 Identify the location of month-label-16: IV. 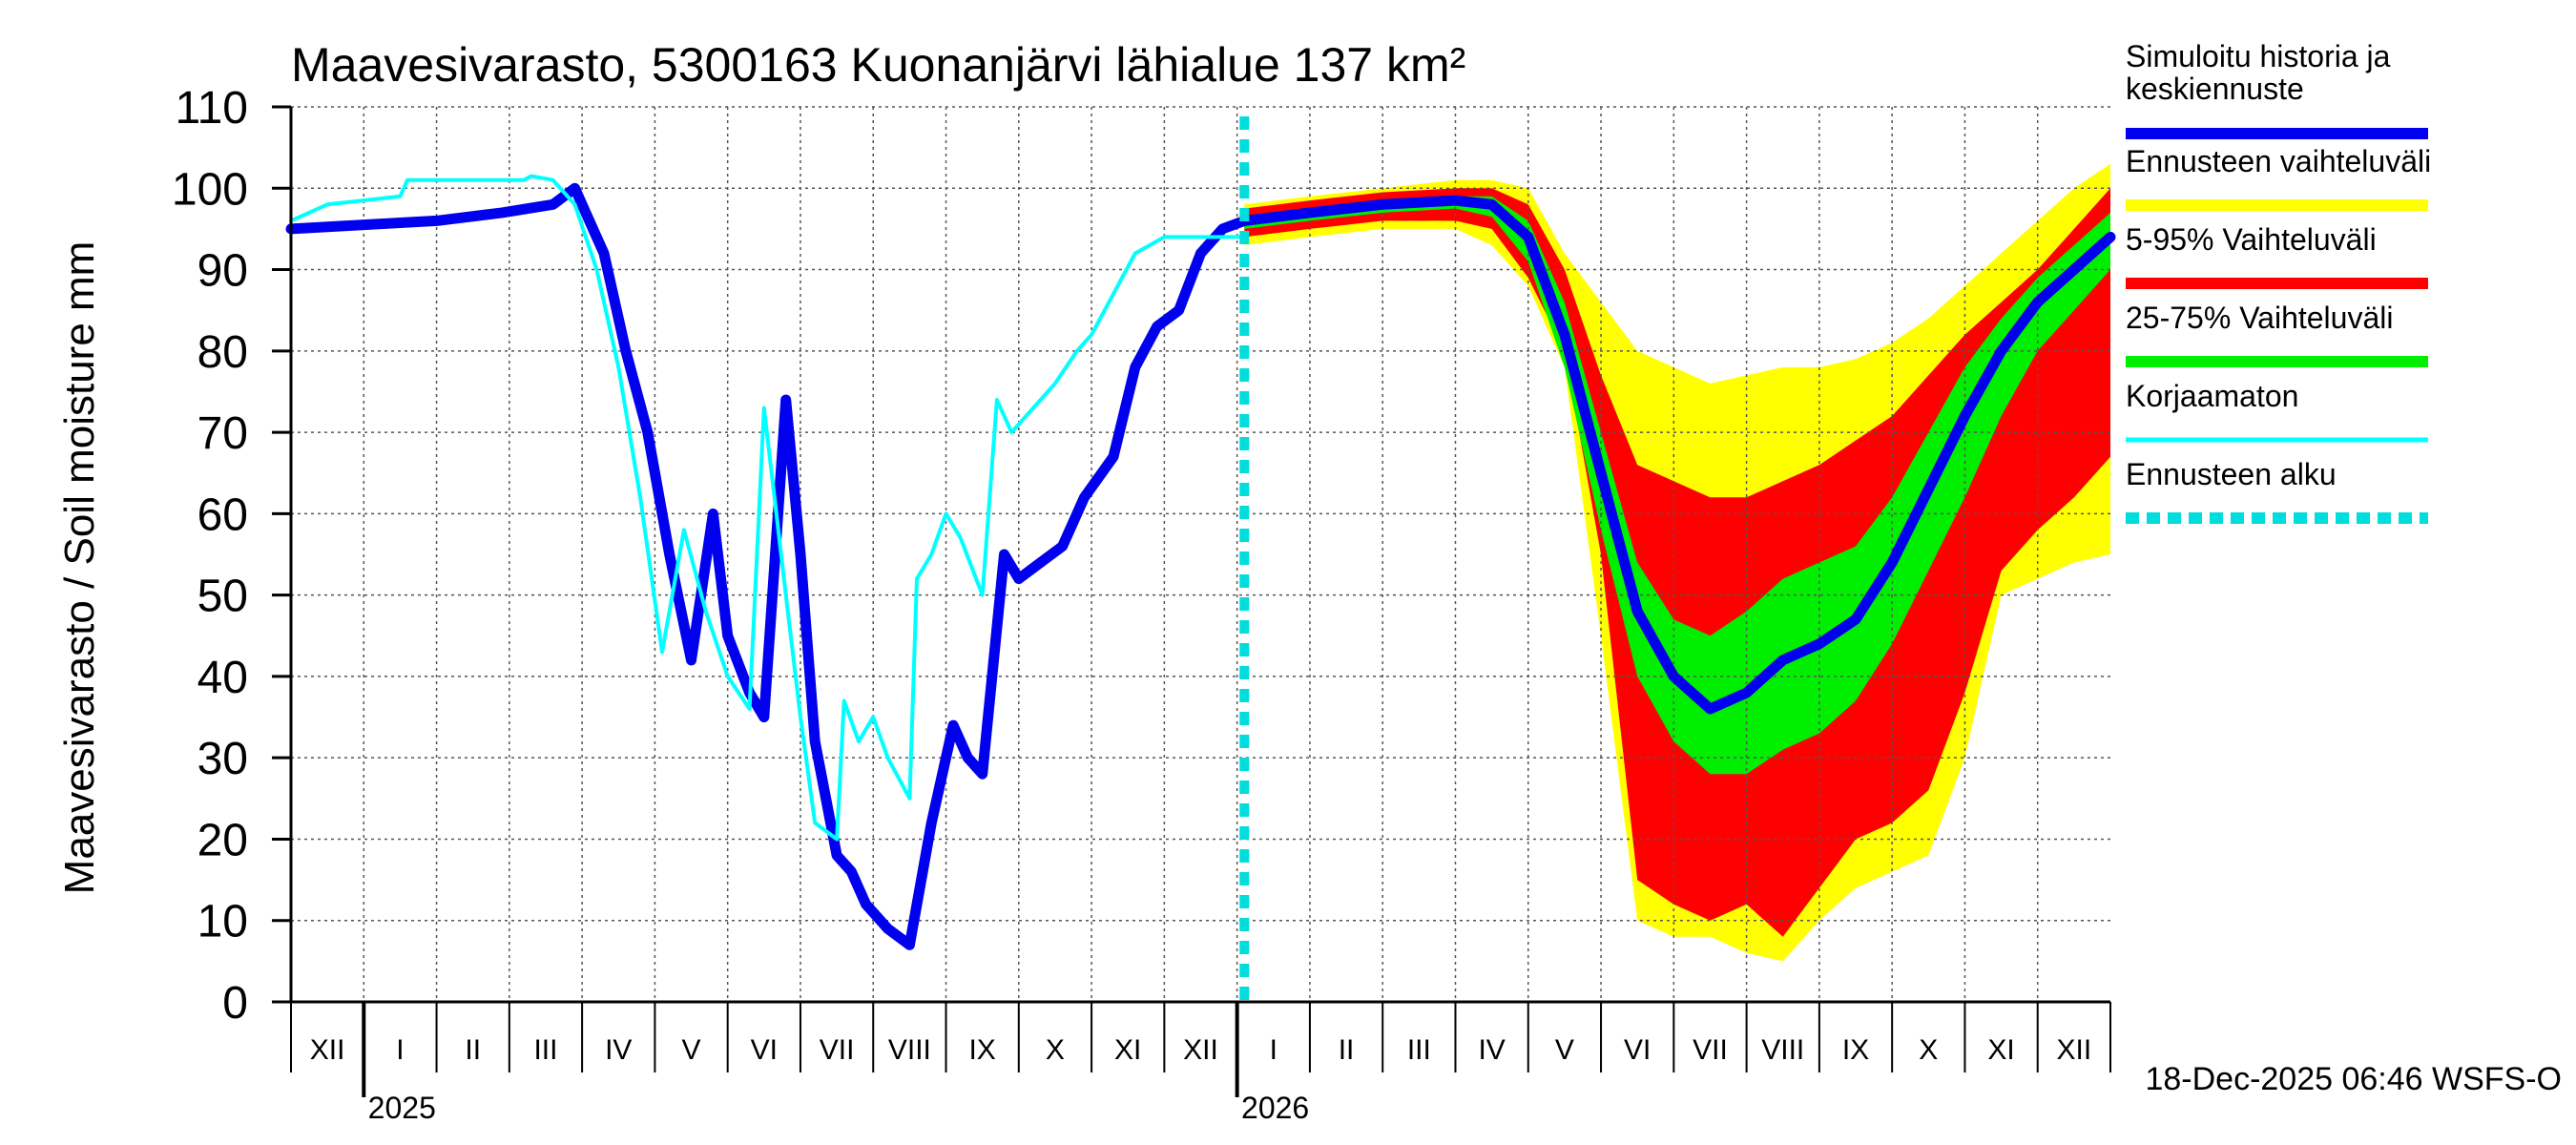
(1491, 1050).